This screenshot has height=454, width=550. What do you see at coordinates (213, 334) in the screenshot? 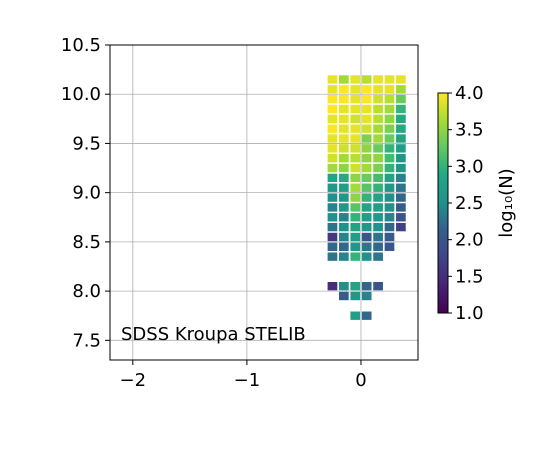
I see `chart-annotation: SDSS Kroupa STELIB` at bounding box center [213, 334].